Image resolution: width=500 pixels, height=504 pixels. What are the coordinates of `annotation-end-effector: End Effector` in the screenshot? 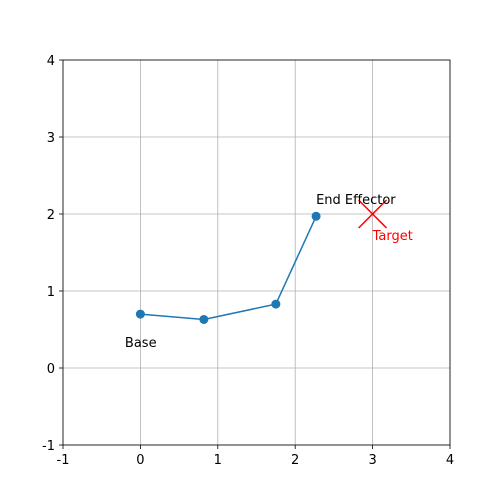 It's located at (356, 200).